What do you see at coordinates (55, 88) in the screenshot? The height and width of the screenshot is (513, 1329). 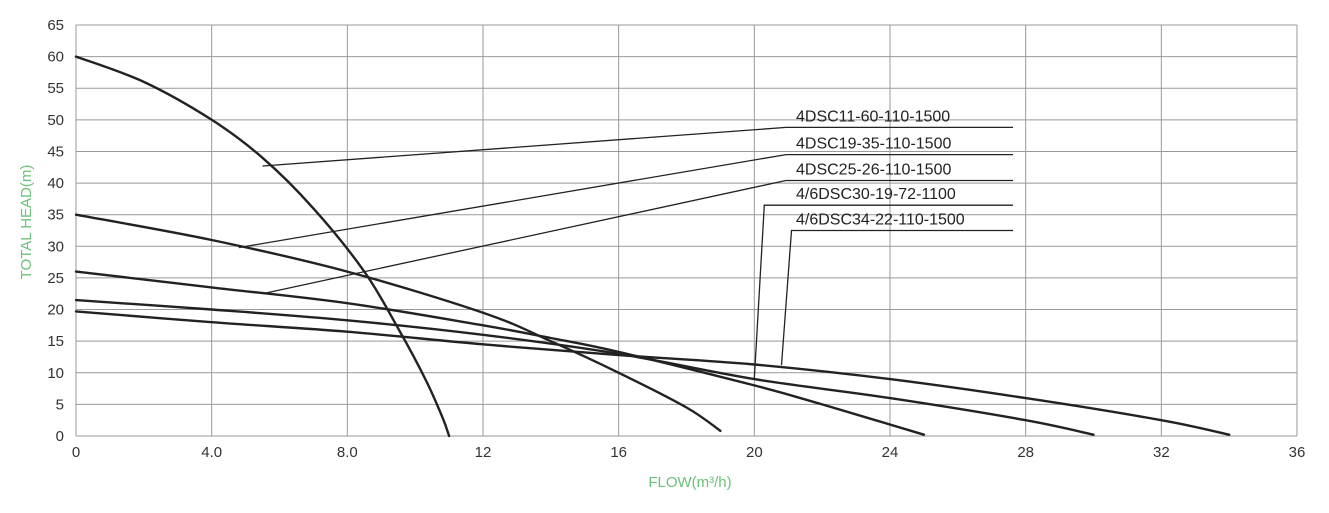 I see `y-tick-label: 55` at bounding box center [55, 88].